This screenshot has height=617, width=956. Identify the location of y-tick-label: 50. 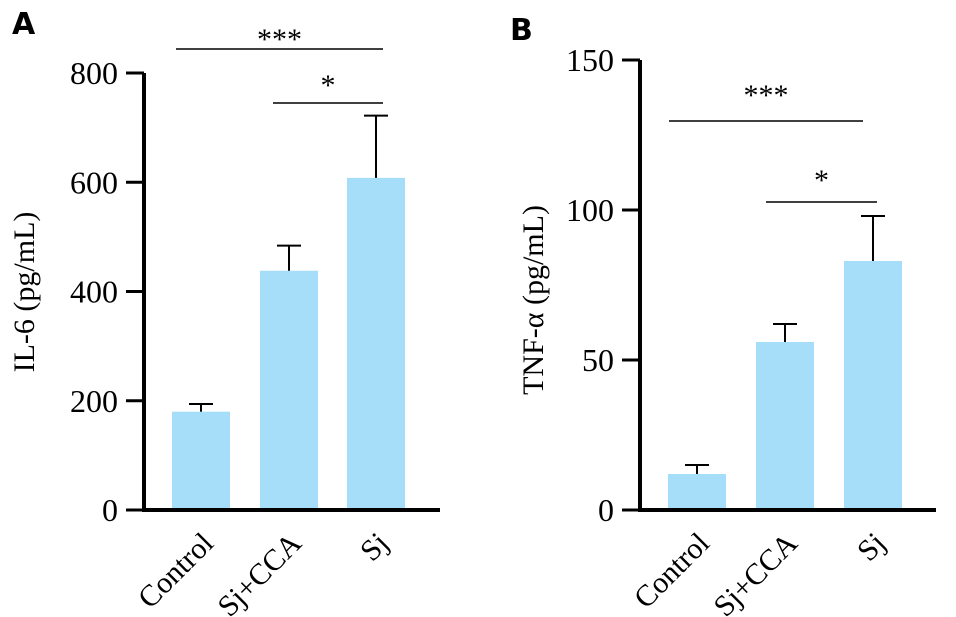
(598, 360).